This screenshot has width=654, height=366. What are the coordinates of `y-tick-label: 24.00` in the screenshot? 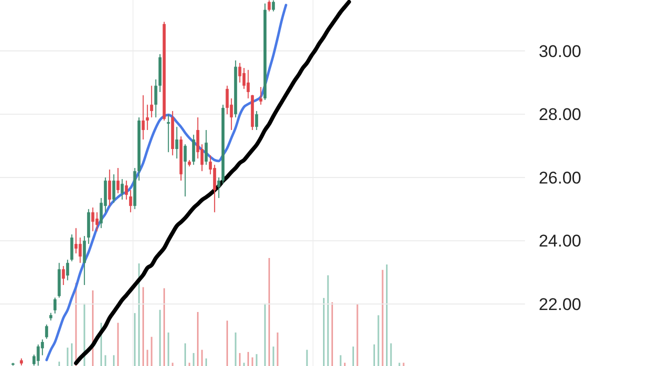 It's located at (560, 241).